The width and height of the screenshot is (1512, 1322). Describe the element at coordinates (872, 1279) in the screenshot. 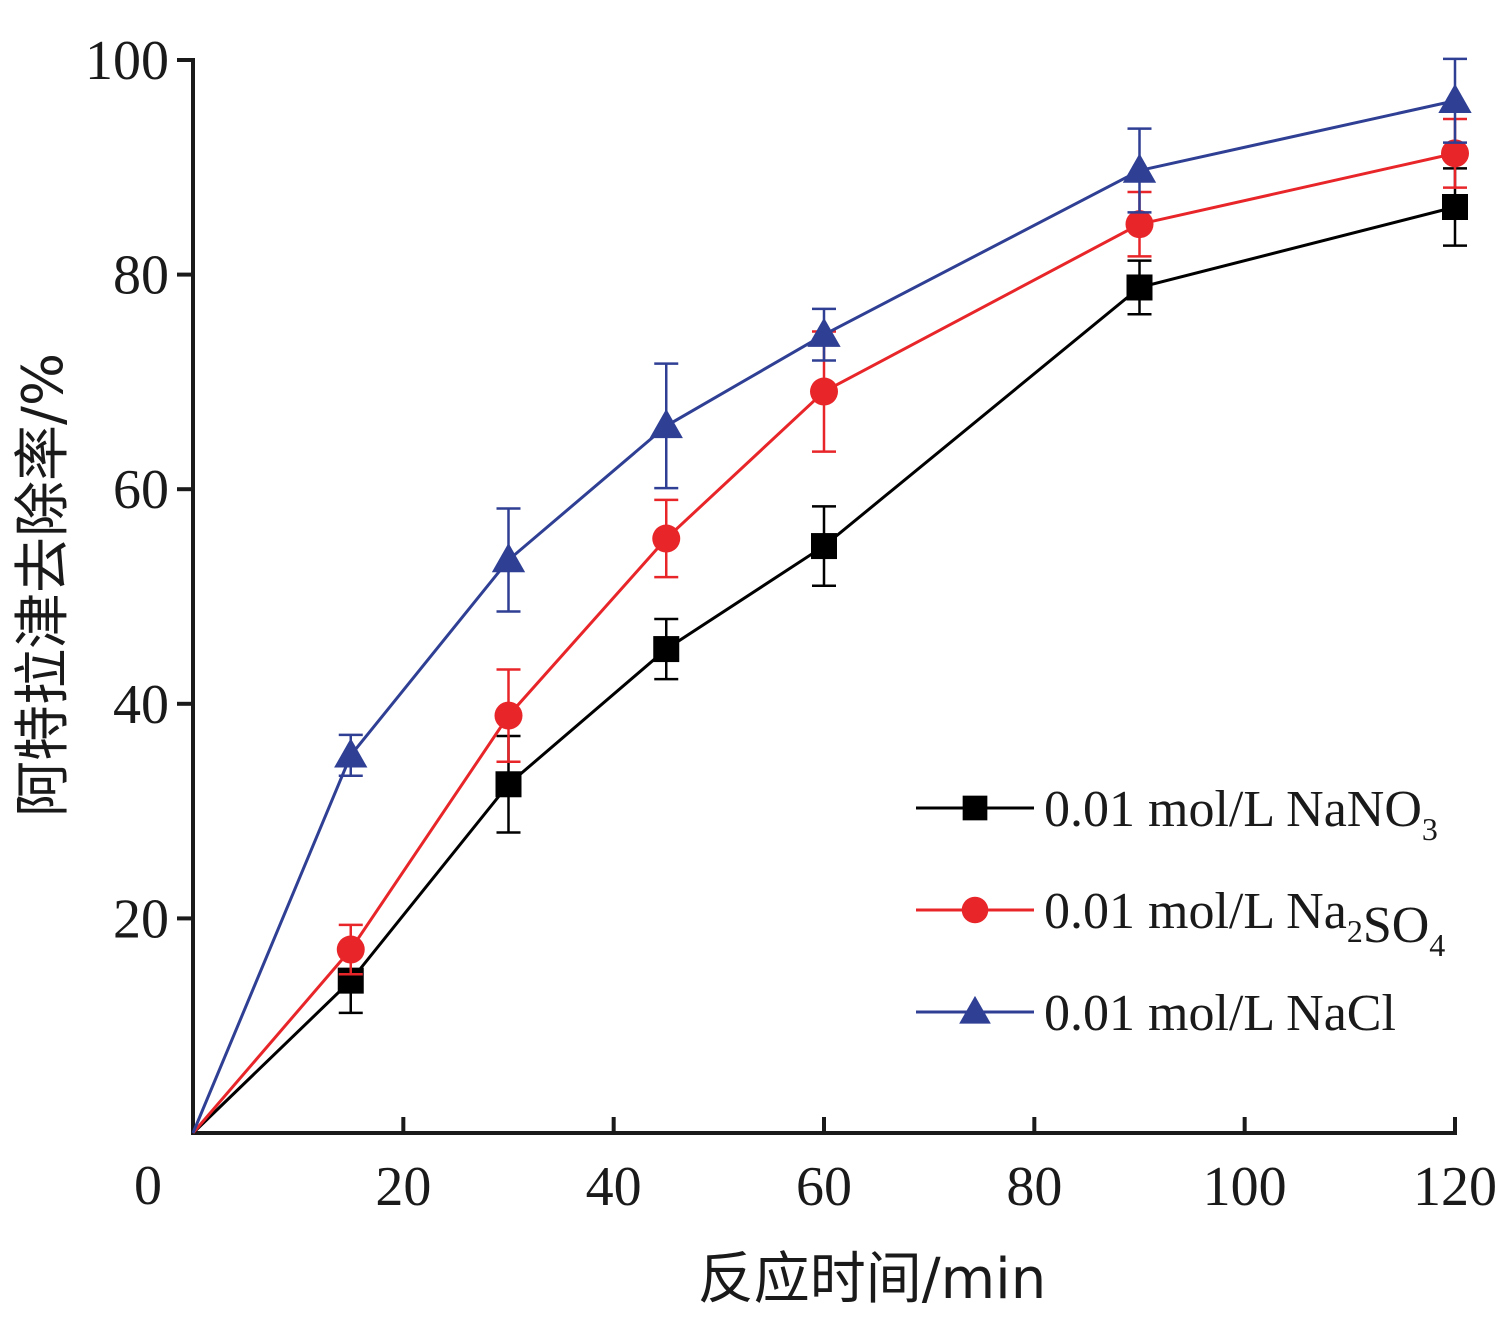

I see `x-axis-title: 反应时间/min` at that location.